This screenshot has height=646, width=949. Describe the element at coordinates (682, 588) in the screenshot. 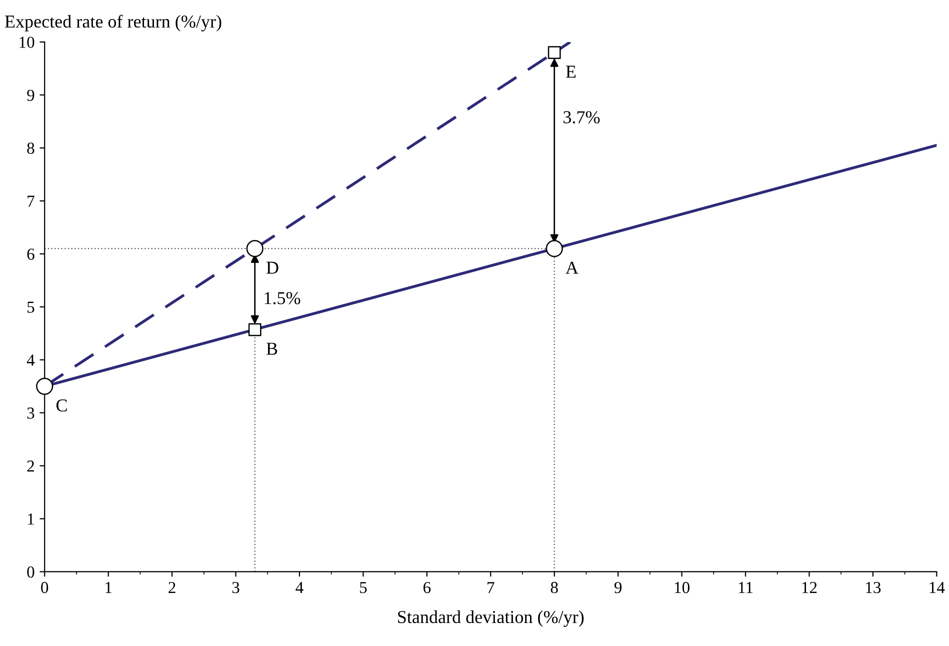

I see `x-tick-label: 10` at that location.